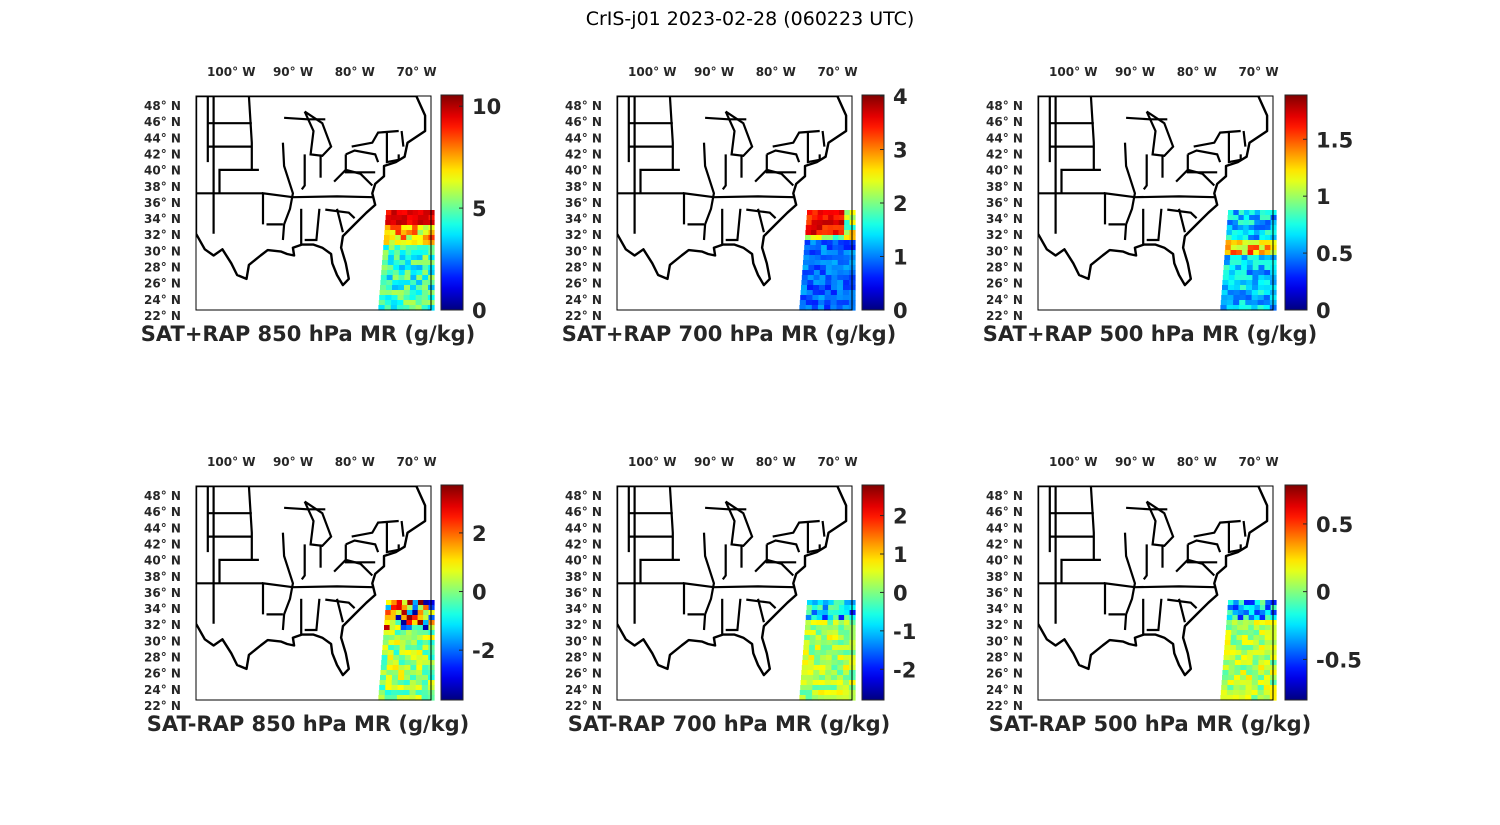 This screenshot has height=825, width=1500. I want to click on lon-tick-label: 70° W, so click(1258, 462).